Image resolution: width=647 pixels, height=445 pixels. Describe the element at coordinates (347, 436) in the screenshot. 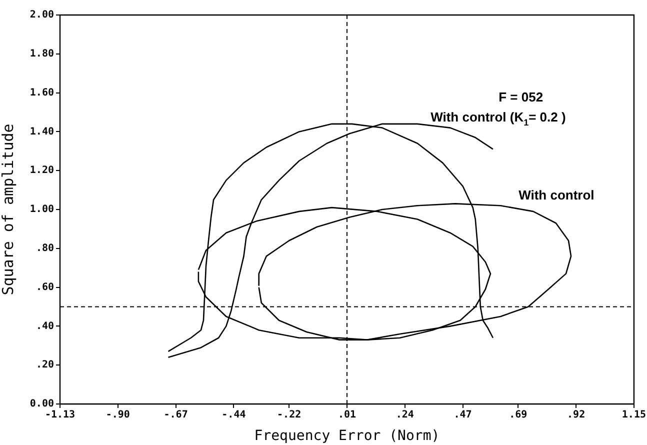

I see `x-axis-title: Frequency Error (Norm)` at that location.